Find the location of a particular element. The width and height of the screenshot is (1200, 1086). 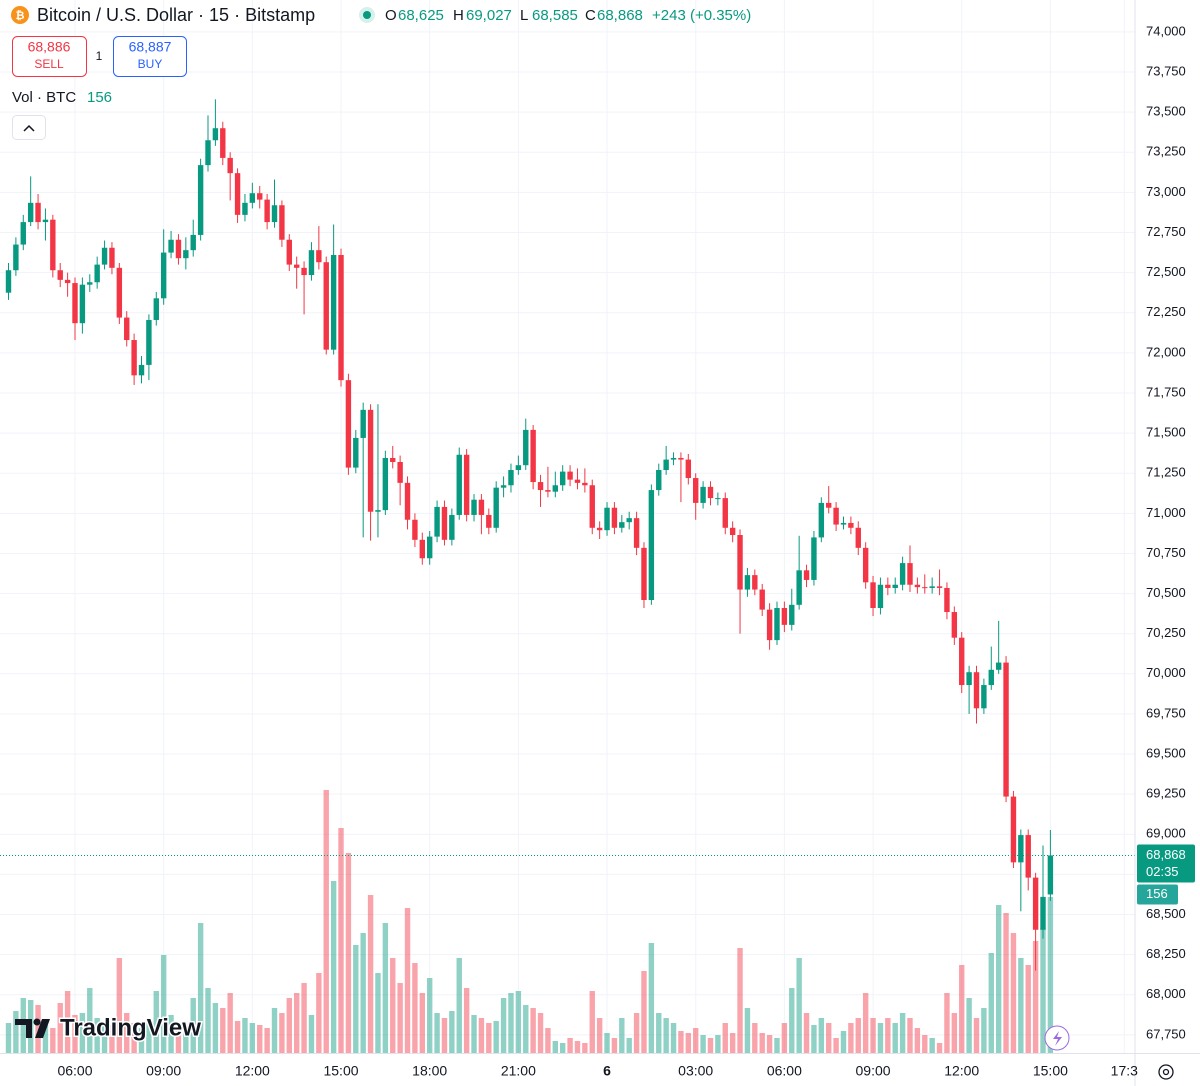

x-tick-label: 17:3 is located at coordinates (1124, 1071).